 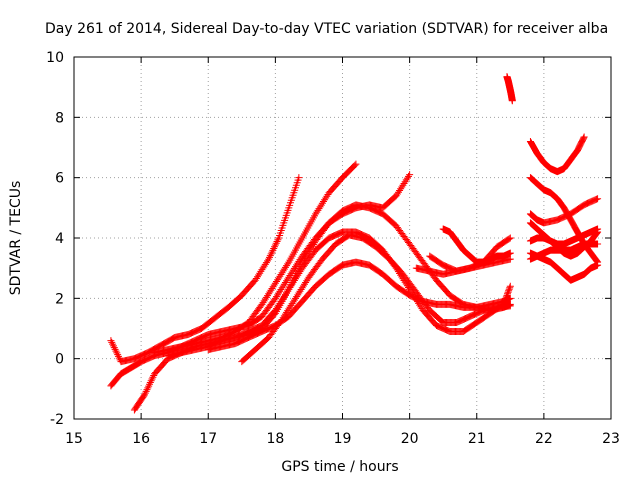 What do you see at coordinates (611, 439) in the screenshot?
I see `x-tick-label: 23` at bounding box center [611, 439].